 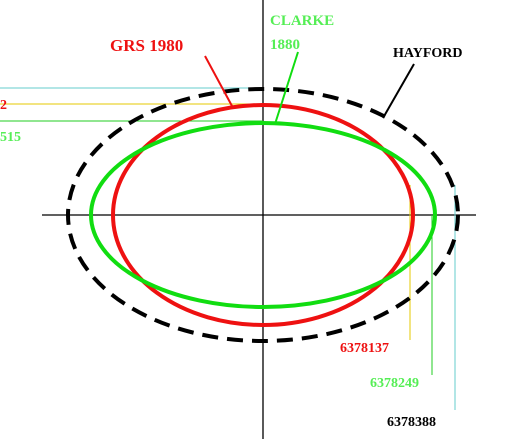 I want to click on grs-pointer, so click(x=218, y=81).